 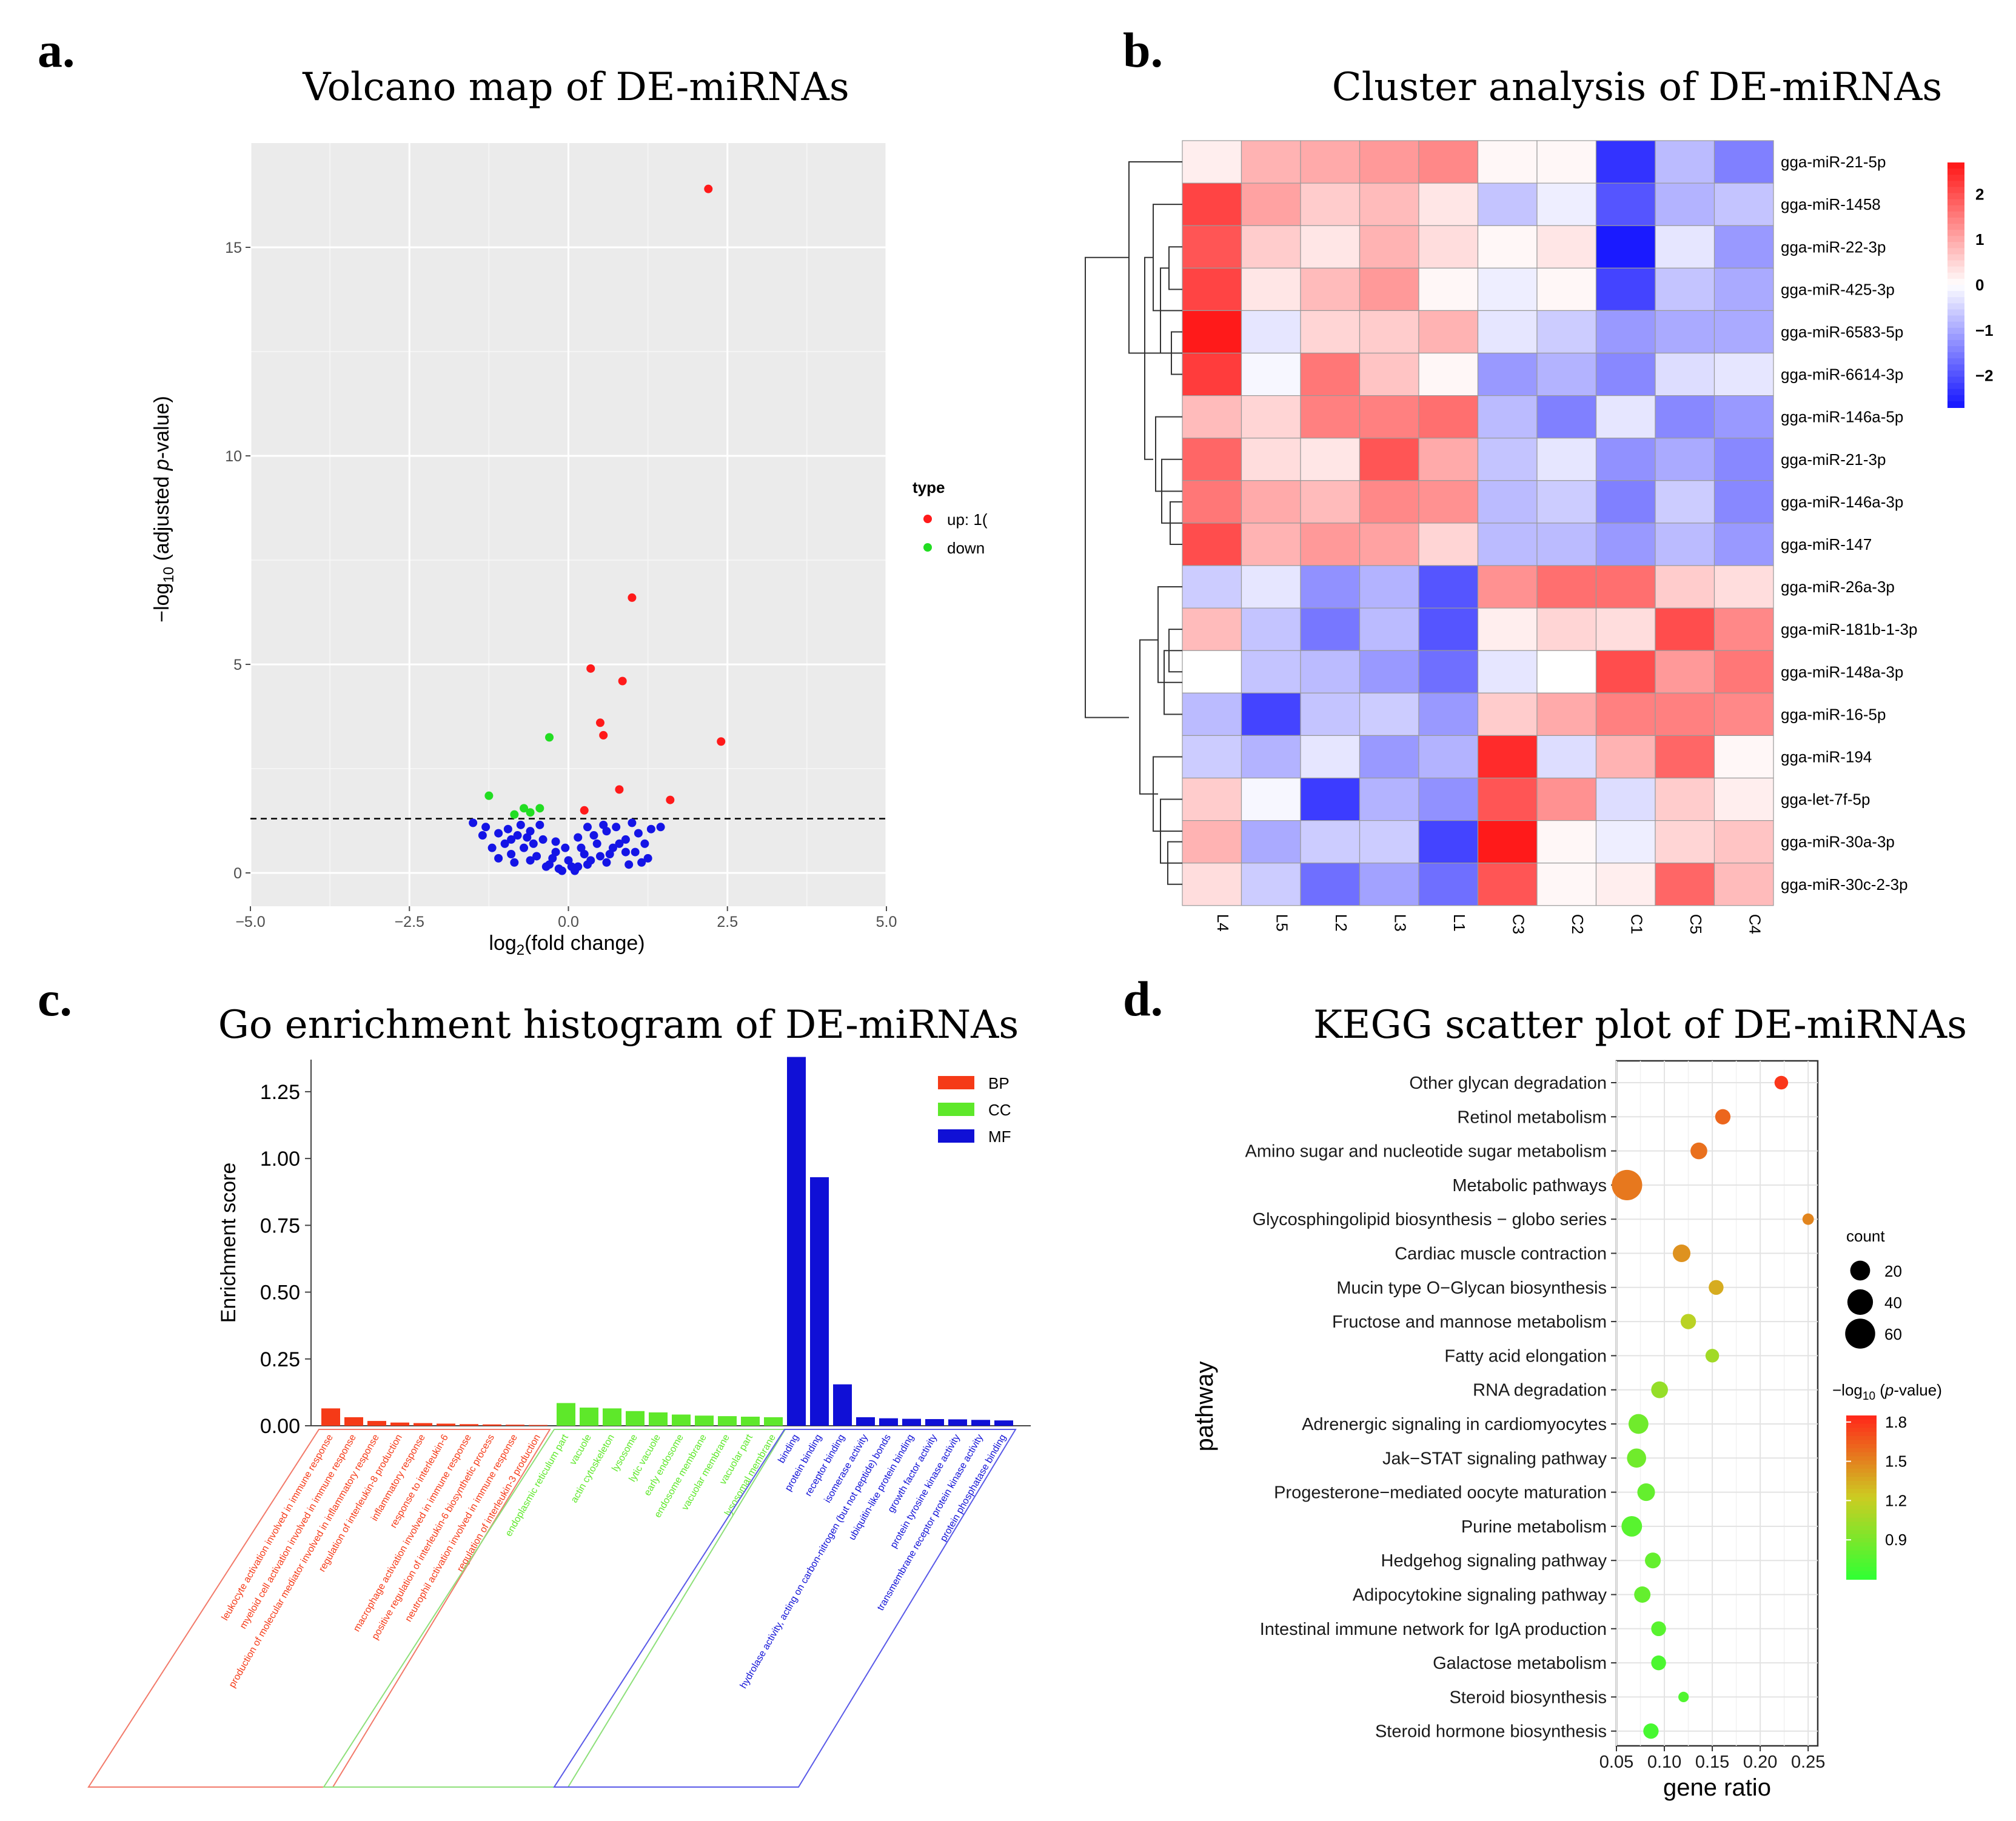 What do you see at coordinates (1480, 1596) in the screenshot?
I see `kegg-pathway-label: Adipocytokine signaling pathway` at bounding box center [1480, 1596].